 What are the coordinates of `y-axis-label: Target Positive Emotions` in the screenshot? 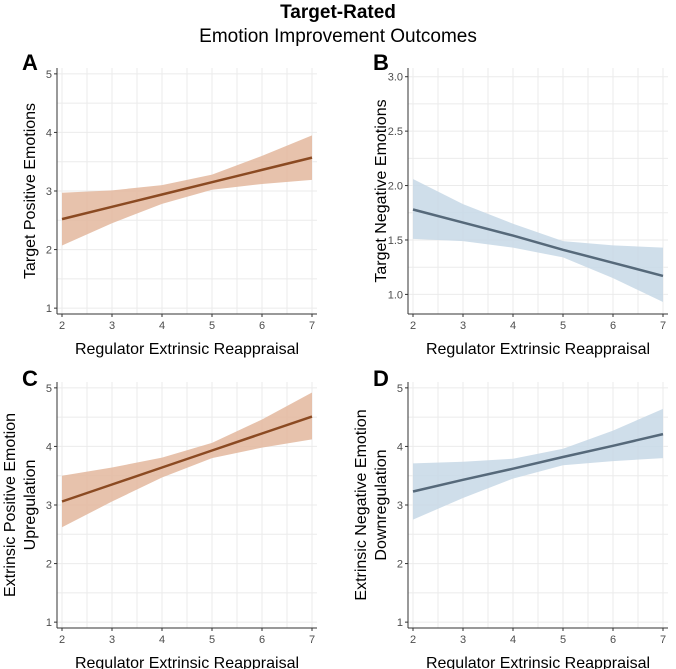 It's located at (30, 191).